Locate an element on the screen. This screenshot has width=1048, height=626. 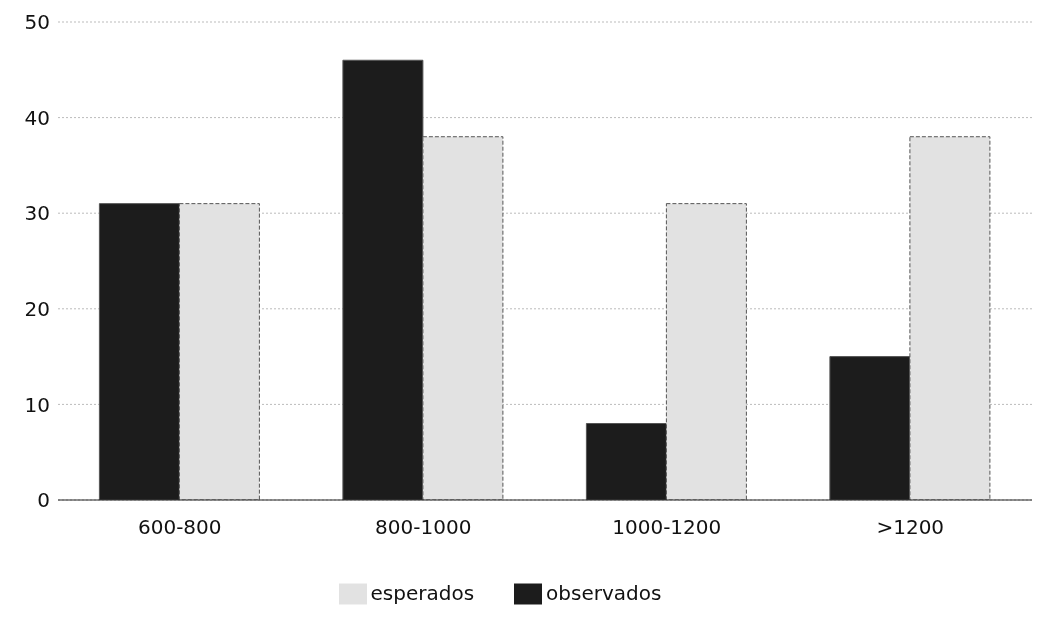
legend-label: observados is located at coordinates (604, 592).